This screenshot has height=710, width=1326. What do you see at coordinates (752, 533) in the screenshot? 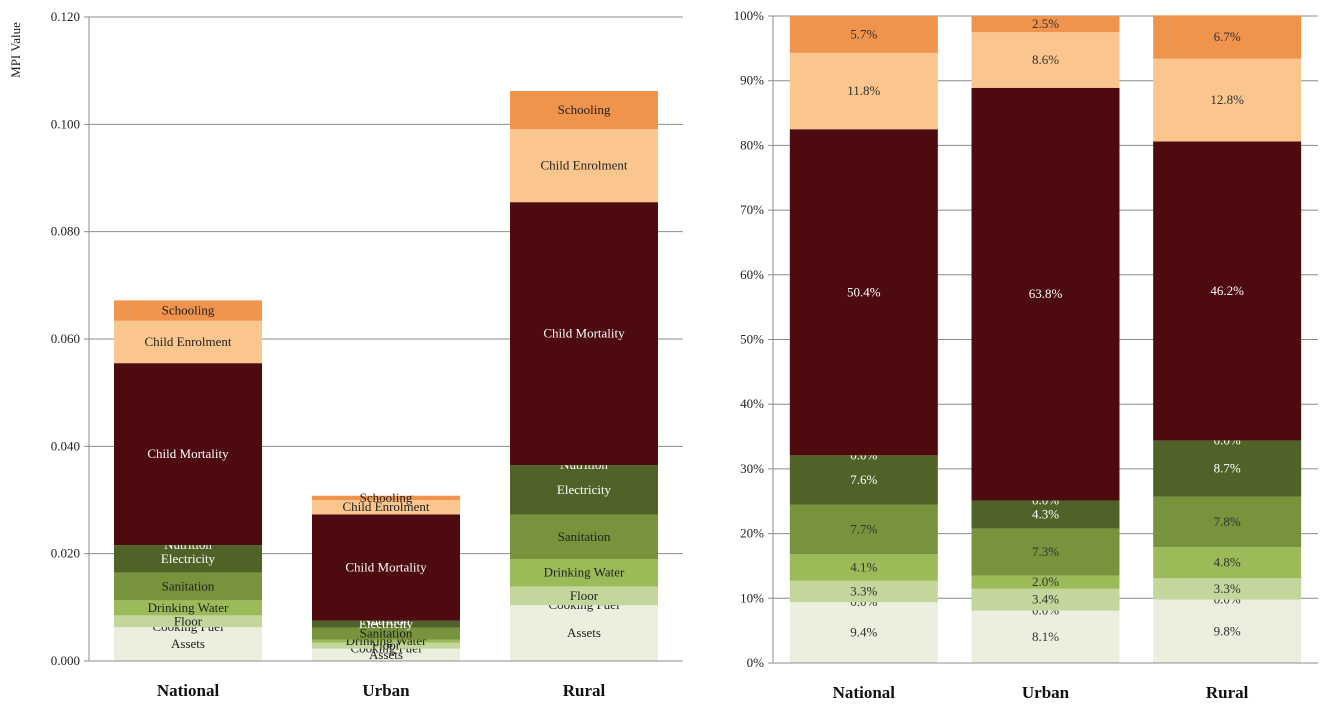
I see `y-tick-label: 20%` at bounding box center [752, 533].